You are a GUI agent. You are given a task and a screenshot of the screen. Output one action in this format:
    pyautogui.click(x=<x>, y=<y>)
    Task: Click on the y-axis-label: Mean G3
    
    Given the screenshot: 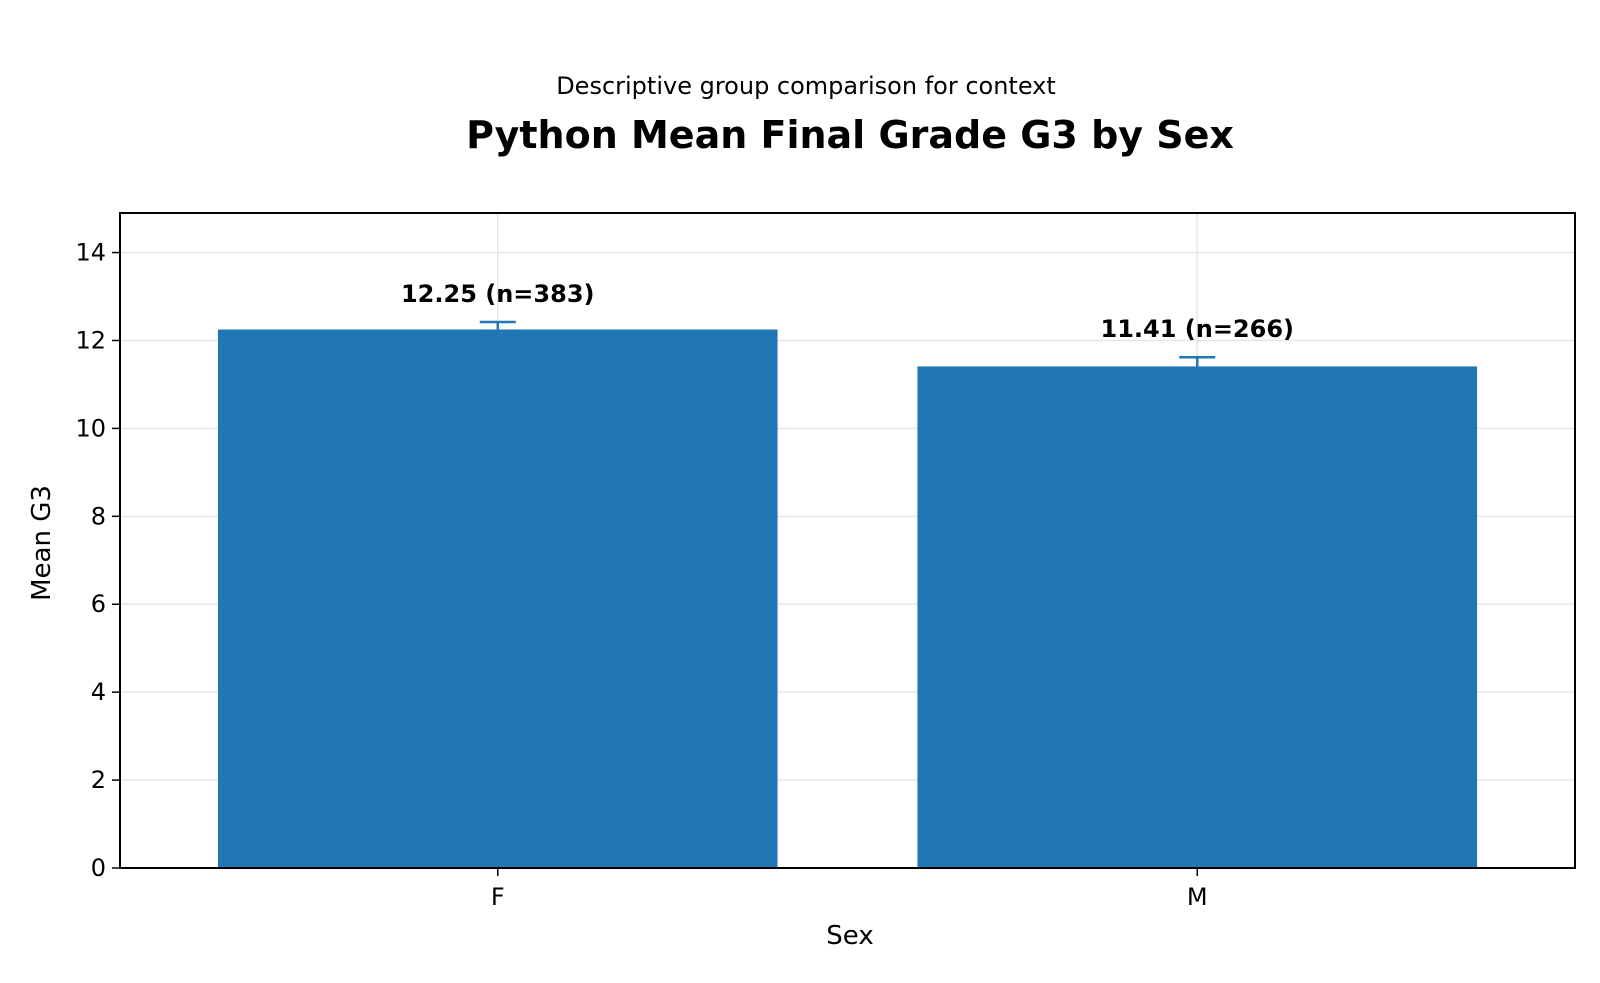 What is the action you would take?
    pyautogui.click(x=42, y=543)
    